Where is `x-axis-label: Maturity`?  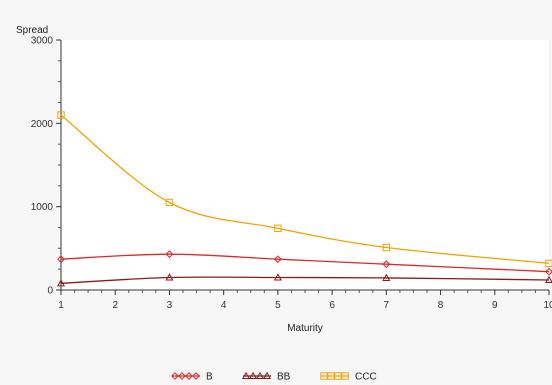 x-axis-label: Maturity is located at coordinates (305, 328).